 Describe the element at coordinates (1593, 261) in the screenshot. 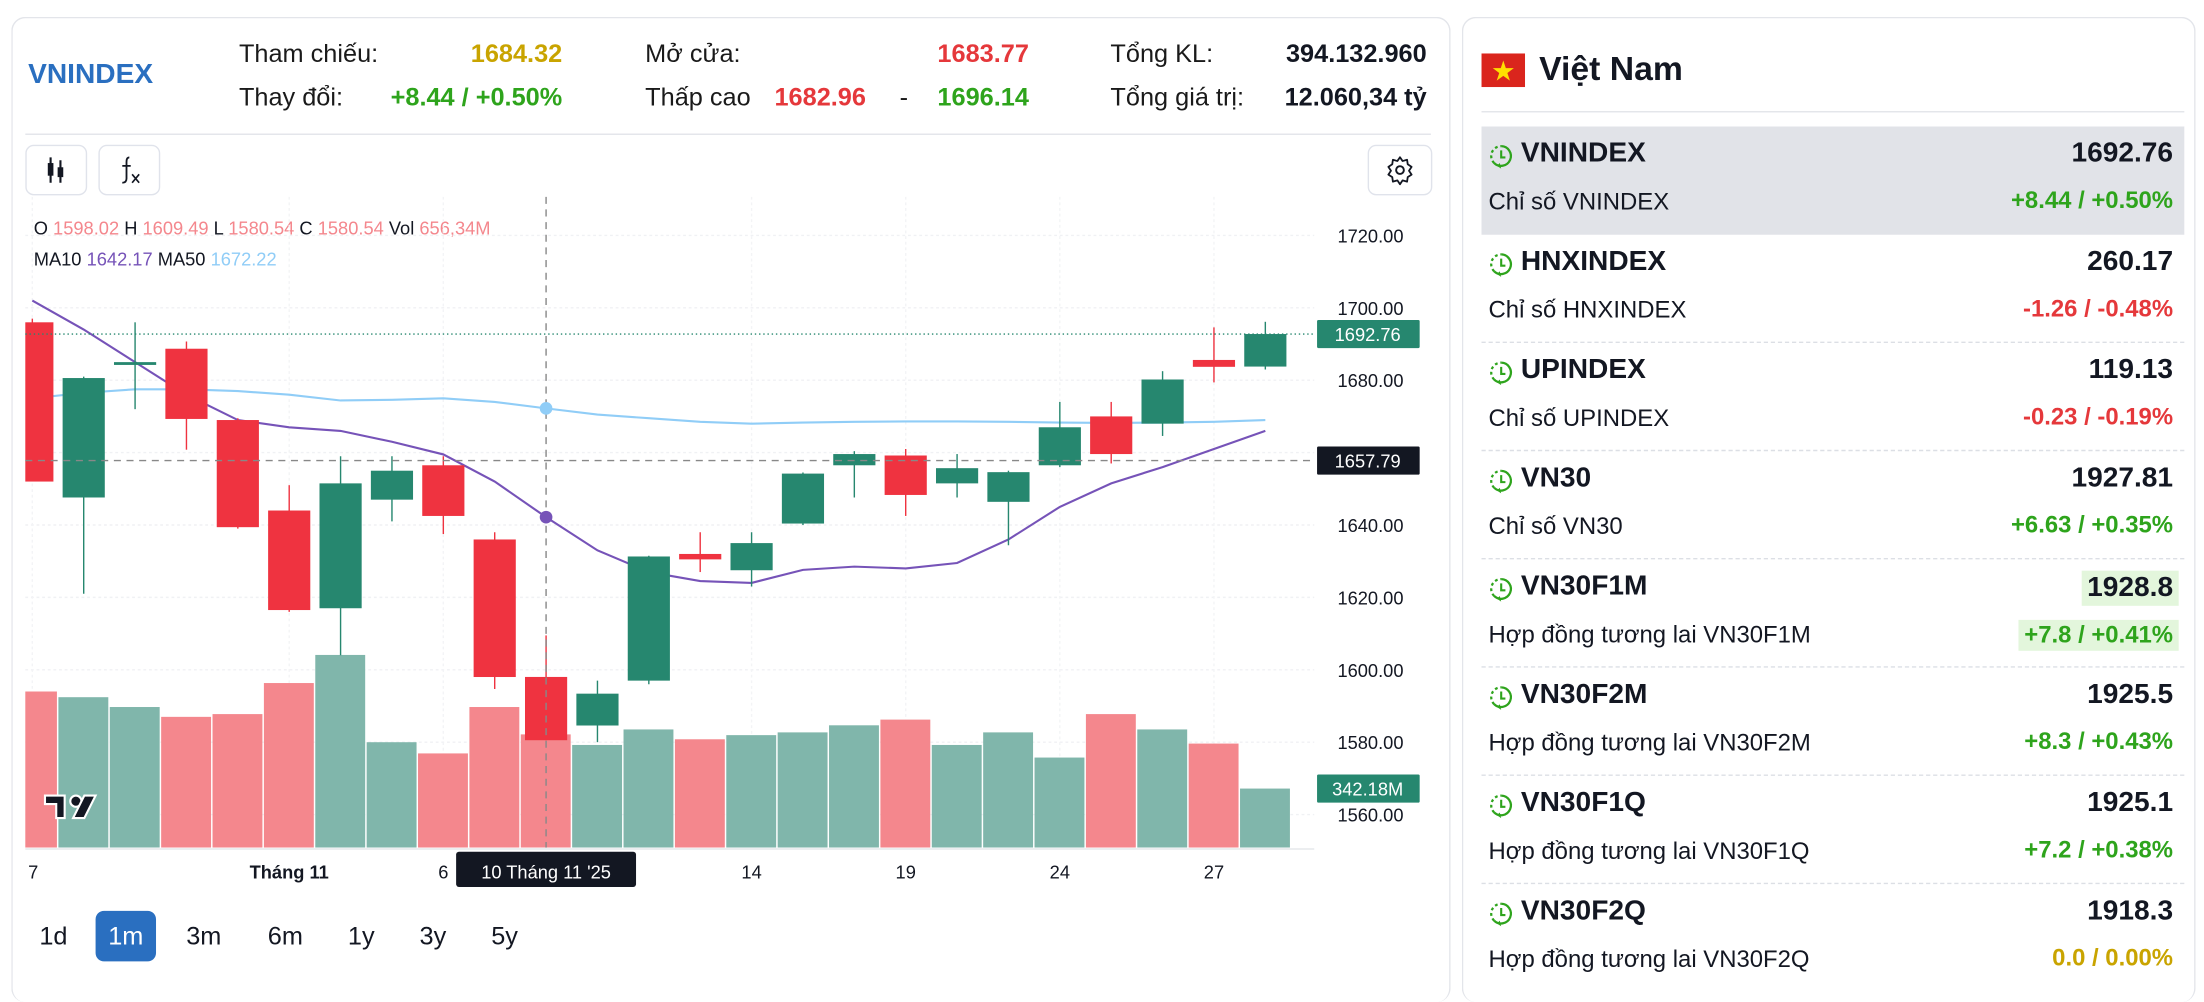

I see `index-name: HNXINDEX` at that location.